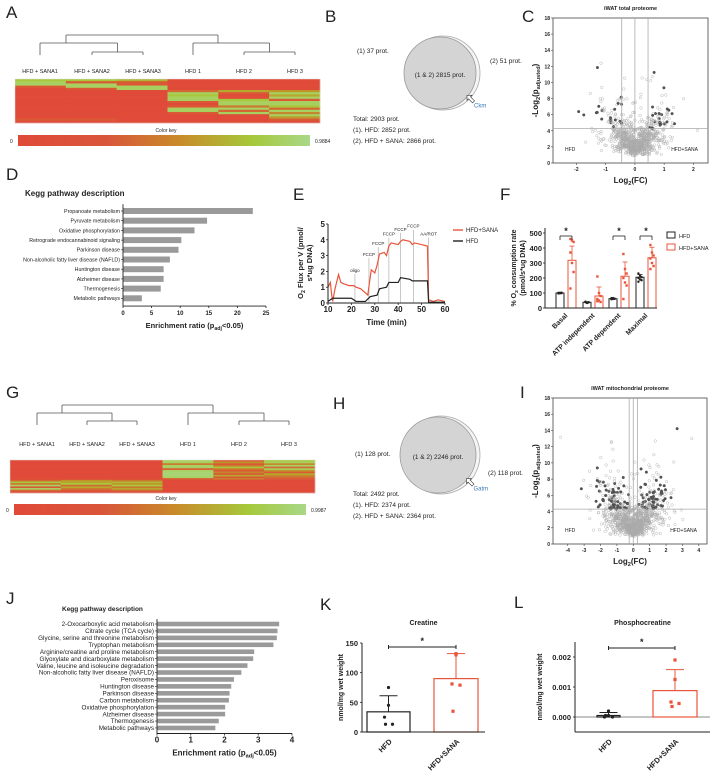 The width and height of the screenshot is (720, 784). What do you see at coordinates (108, 624) in the screenshot?
I see `pathway-label: 2-Oxocarboxylic acid metabolism` at bounding box center [108, 624].